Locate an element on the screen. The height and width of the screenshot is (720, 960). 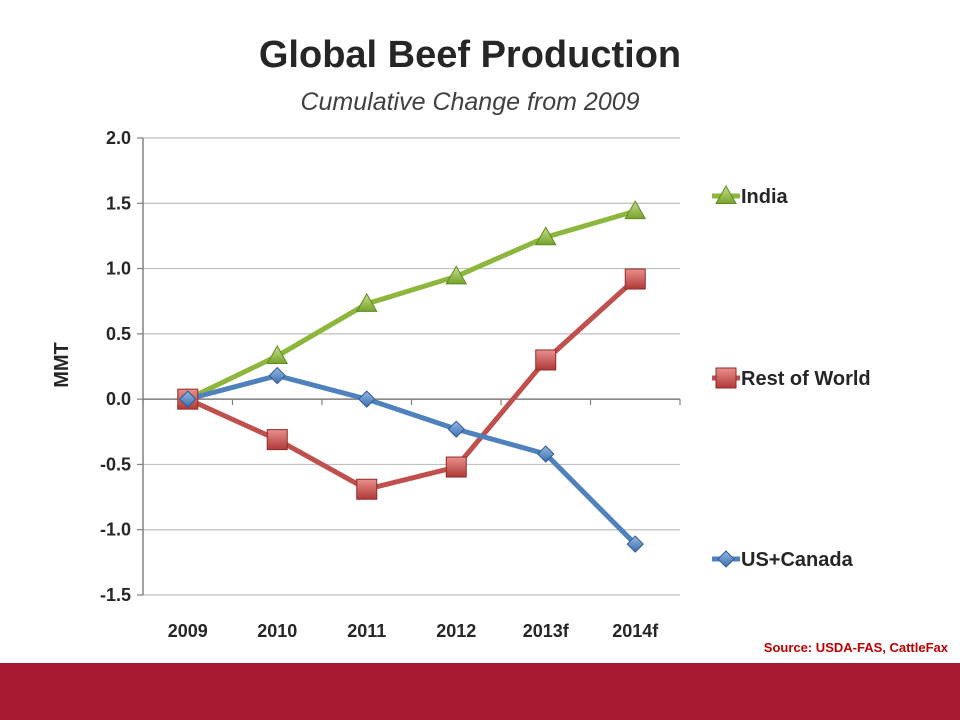
x-tick-label: 2009 is located at coordinates (188, 631).